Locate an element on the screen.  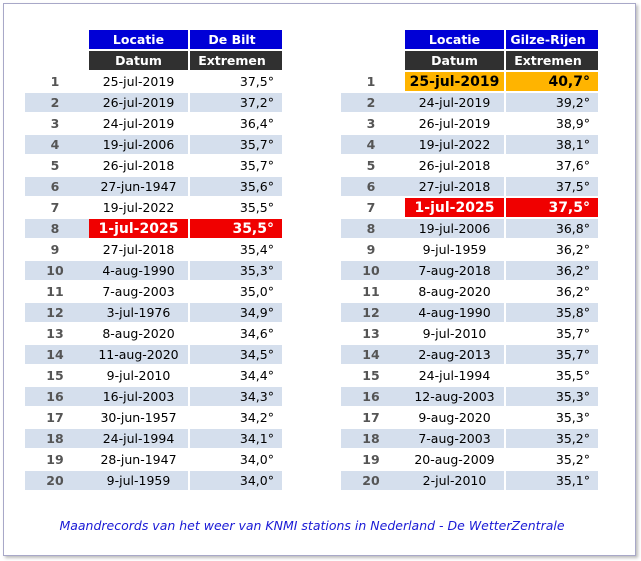
value-cell: 34,3° is located at coordinates (236, 397).